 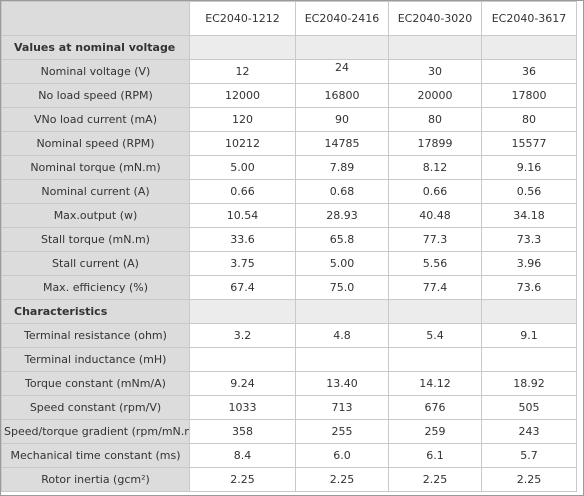 What do you see at coordinates (435, 383) in the screenshot?
I see `value-cell: 14.12` at bounding box center [435, 383].